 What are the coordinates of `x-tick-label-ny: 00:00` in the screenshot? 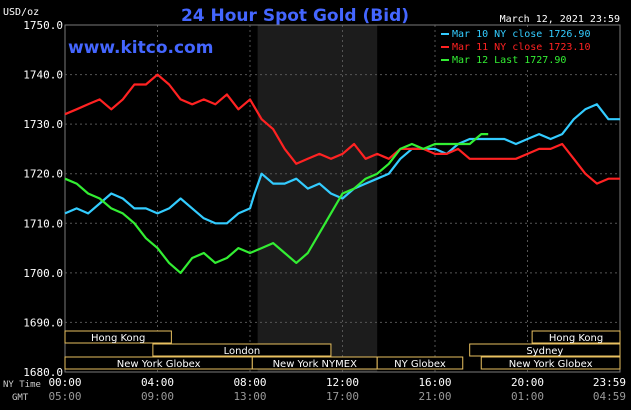 It's located at (64, 382).